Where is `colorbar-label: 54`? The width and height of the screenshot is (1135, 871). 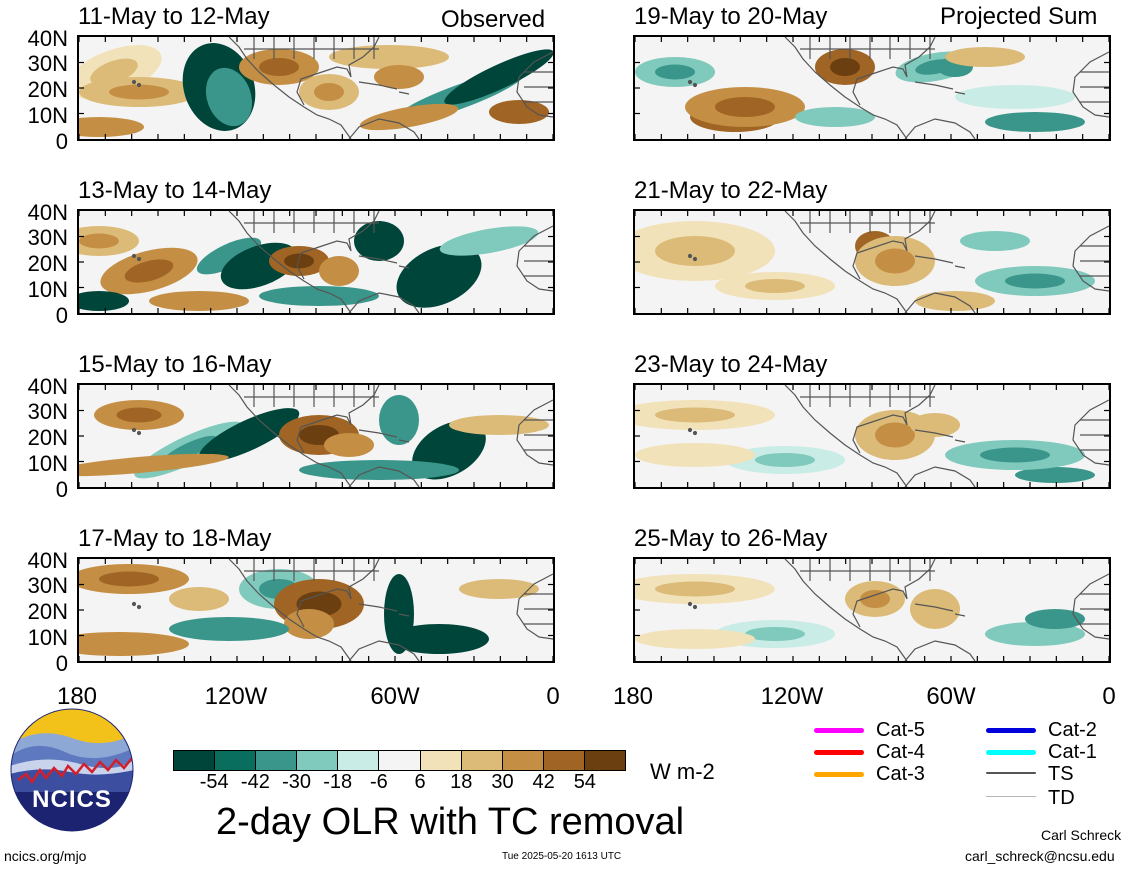
colorbar-label: 54 is located at coordinates (584, 782).